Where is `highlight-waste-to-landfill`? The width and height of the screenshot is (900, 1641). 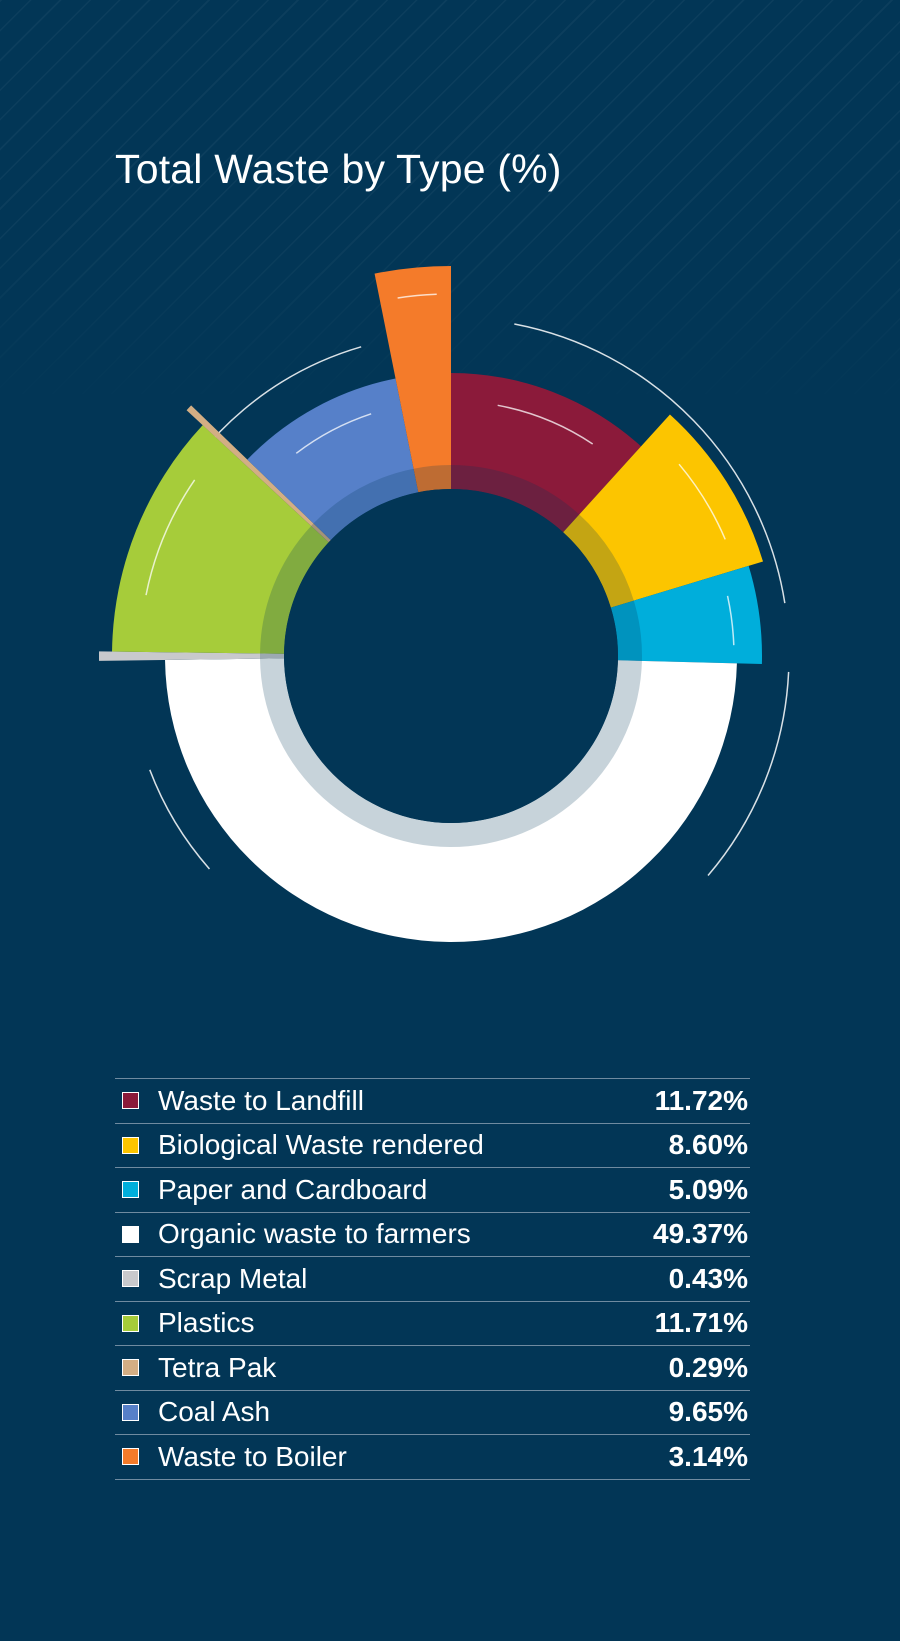
highlight-waste-to-landfill is located at coordinates (545, 424).